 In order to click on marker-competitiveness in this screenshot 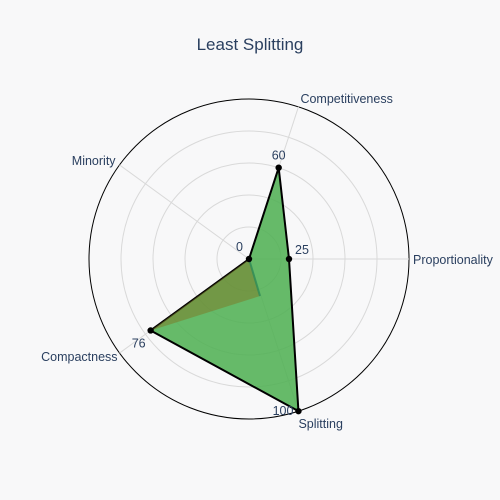, I will do `click(278, 167)`.